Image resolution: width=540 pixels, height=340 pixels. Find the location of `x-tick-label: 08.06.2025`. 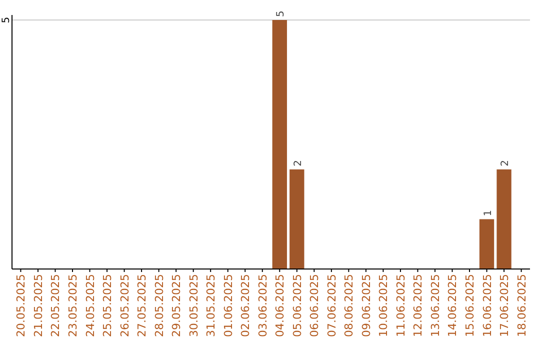

x-tick-label: 08.06.2025 is located at coordinates (349, 305).